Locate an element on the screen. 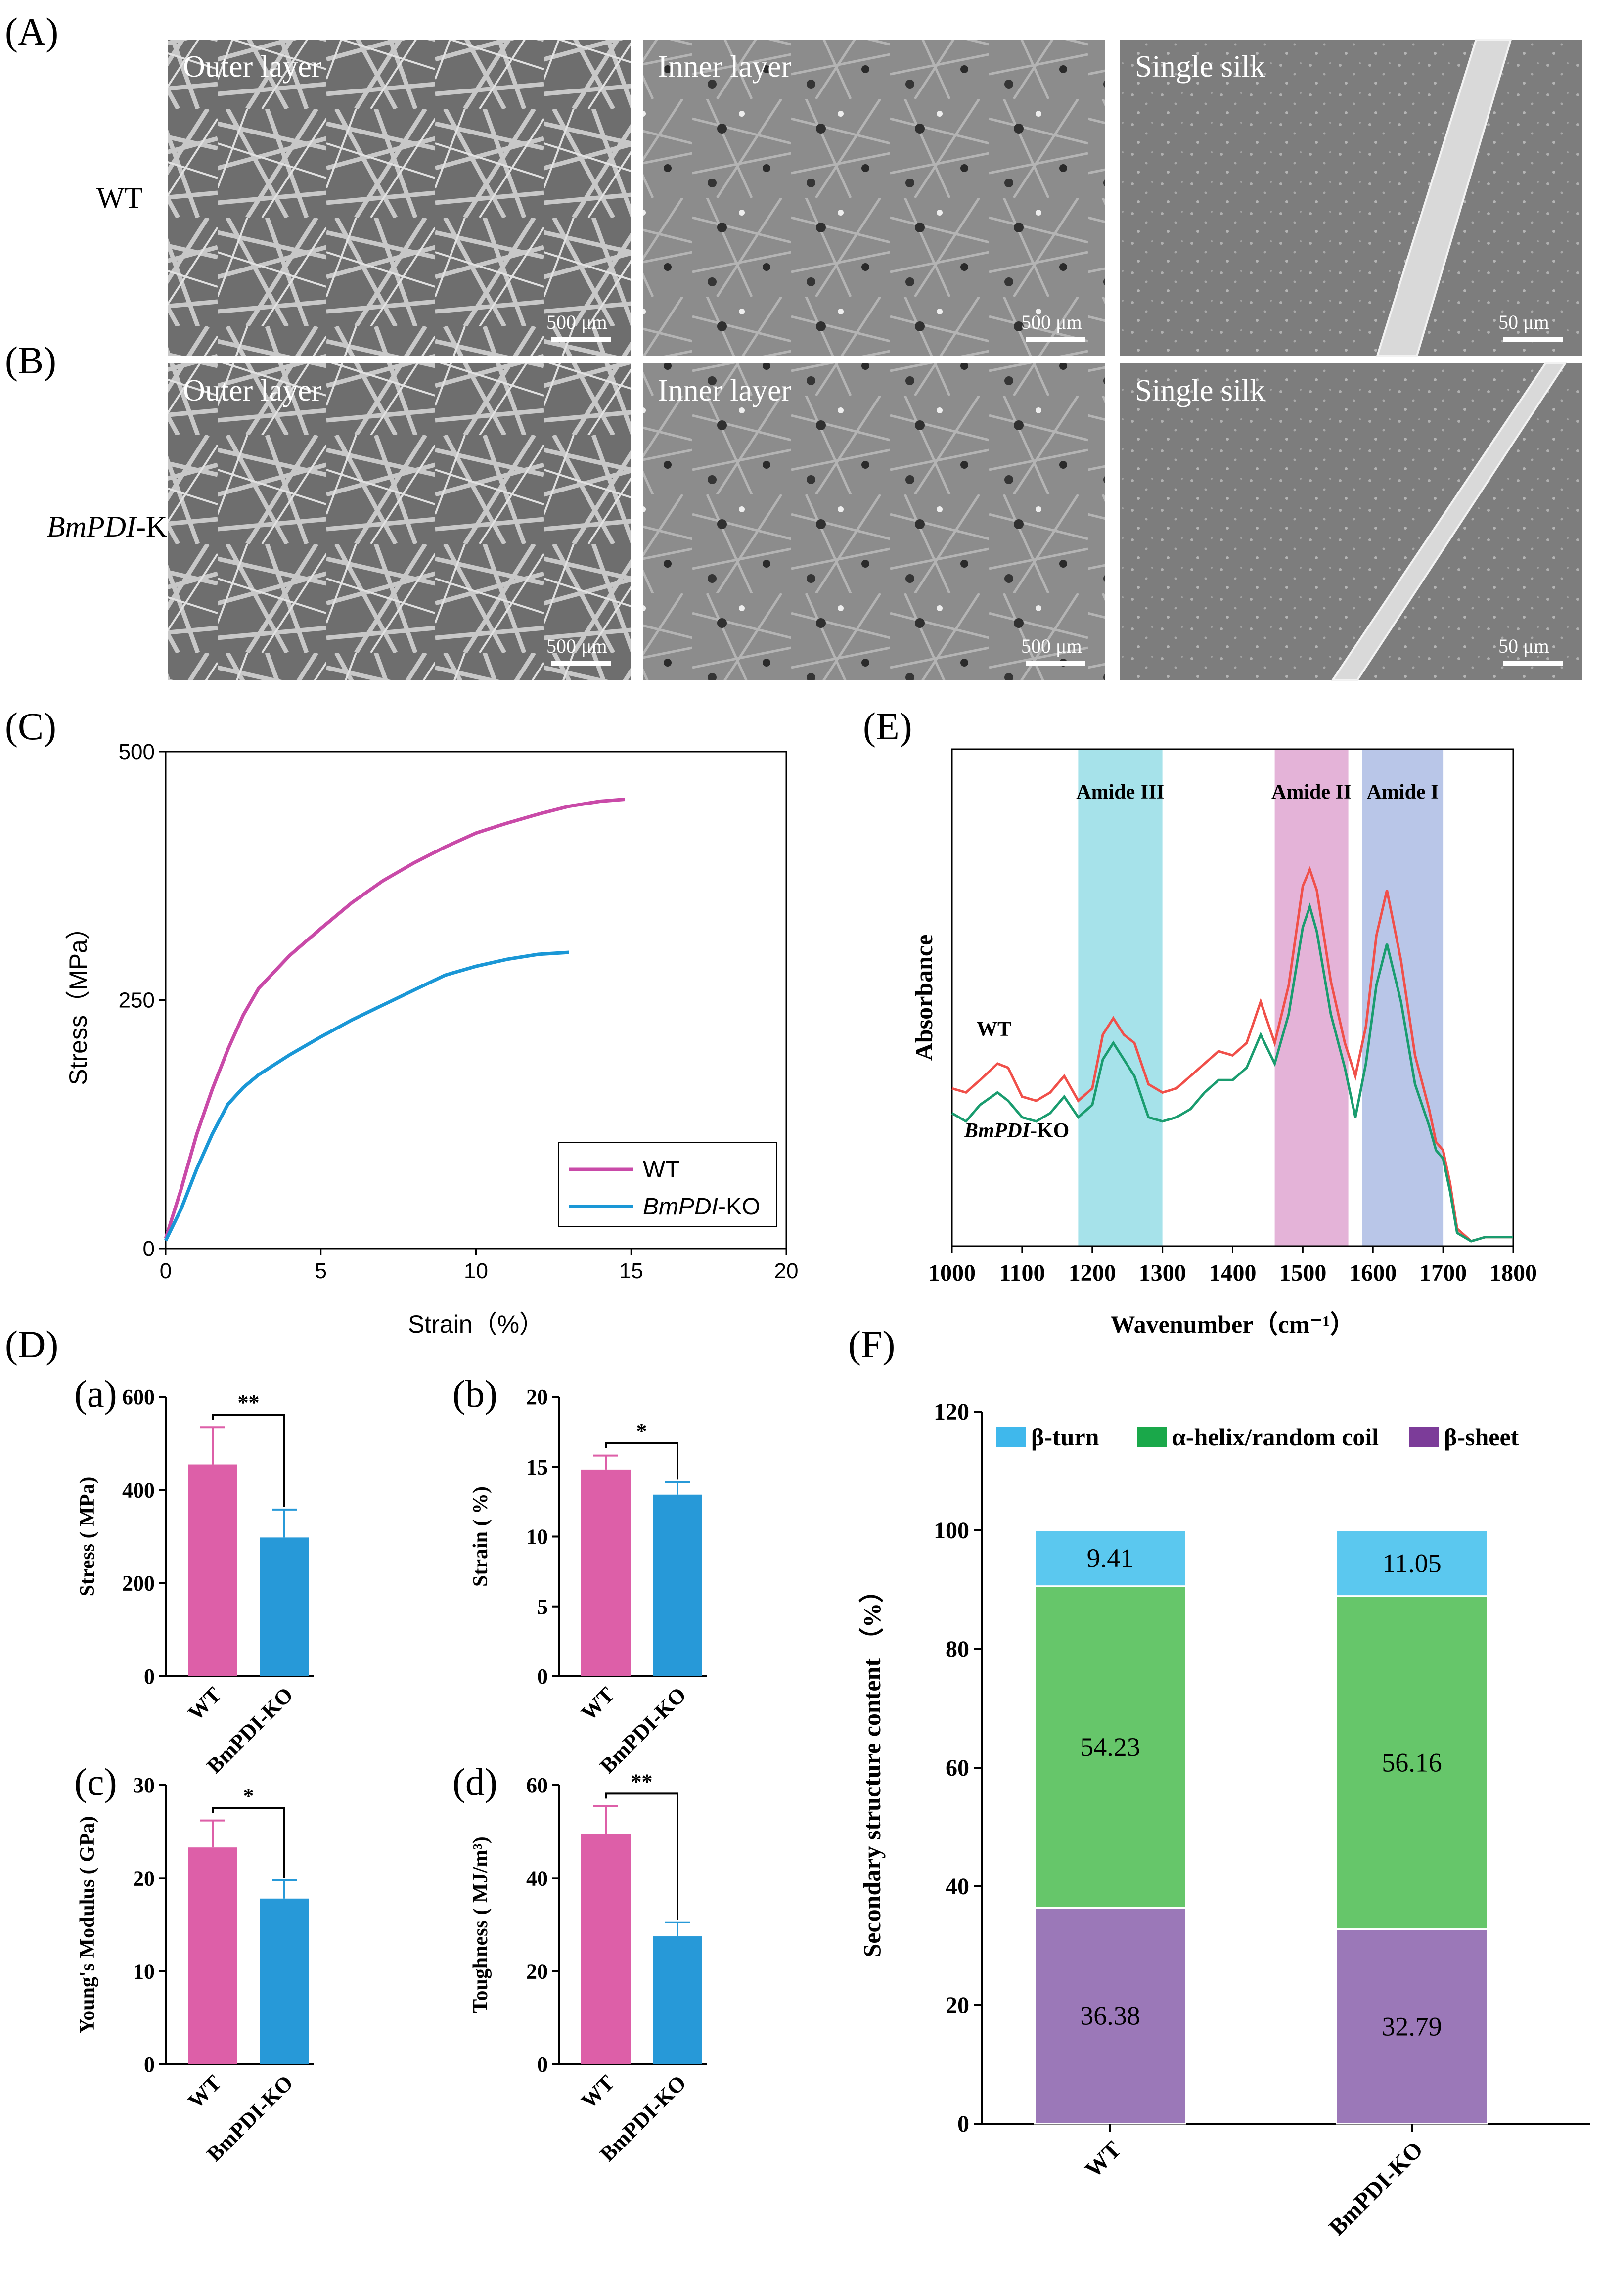  band-amide-ii is located at coordinates (1311, 997).